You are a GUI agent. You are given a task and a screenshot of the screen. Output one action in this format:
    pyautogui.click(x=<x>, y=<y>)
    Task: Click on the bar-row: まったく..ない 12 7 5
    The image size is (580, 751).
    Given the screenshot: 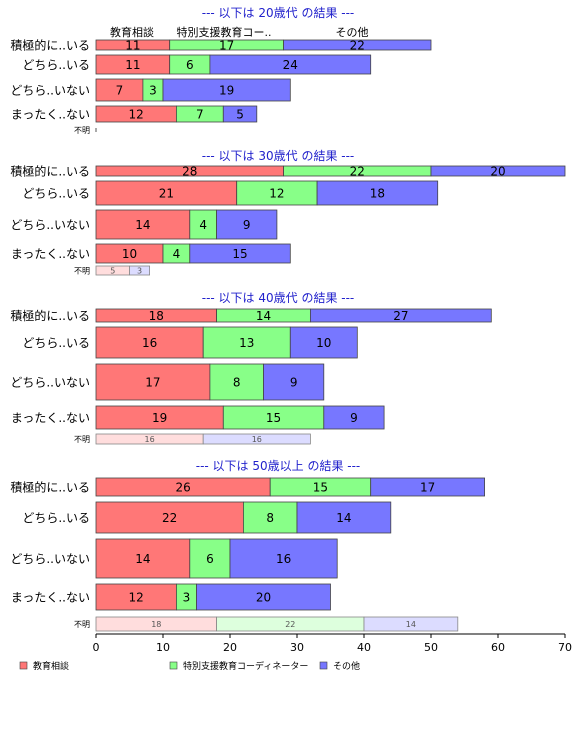 What is the action you would take?
    pyautogui.click(x=134, y=114)
    